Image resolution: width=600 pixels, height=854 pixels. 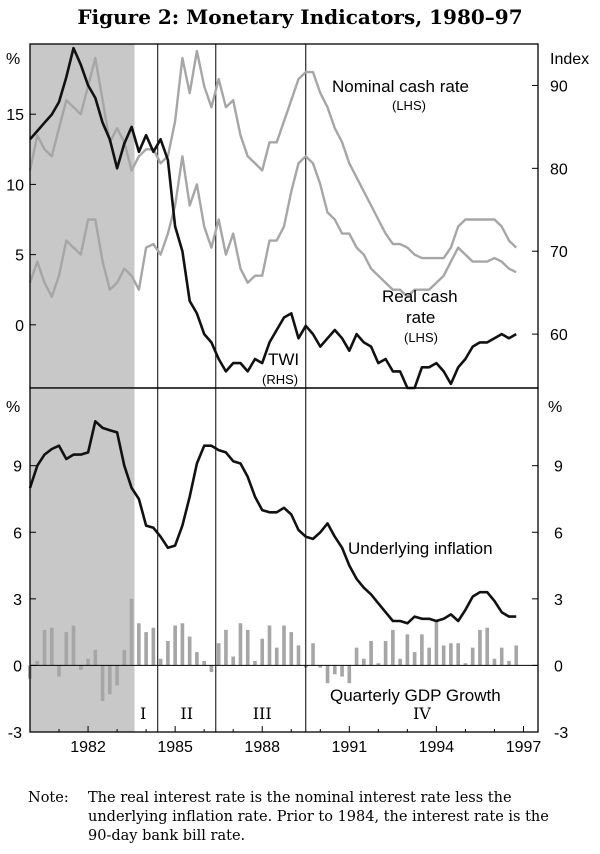 What do you see at coordinates (19, 326) in the screenshot?
I see `top-left-tick-label: 0` at bounding box center [19, 326].